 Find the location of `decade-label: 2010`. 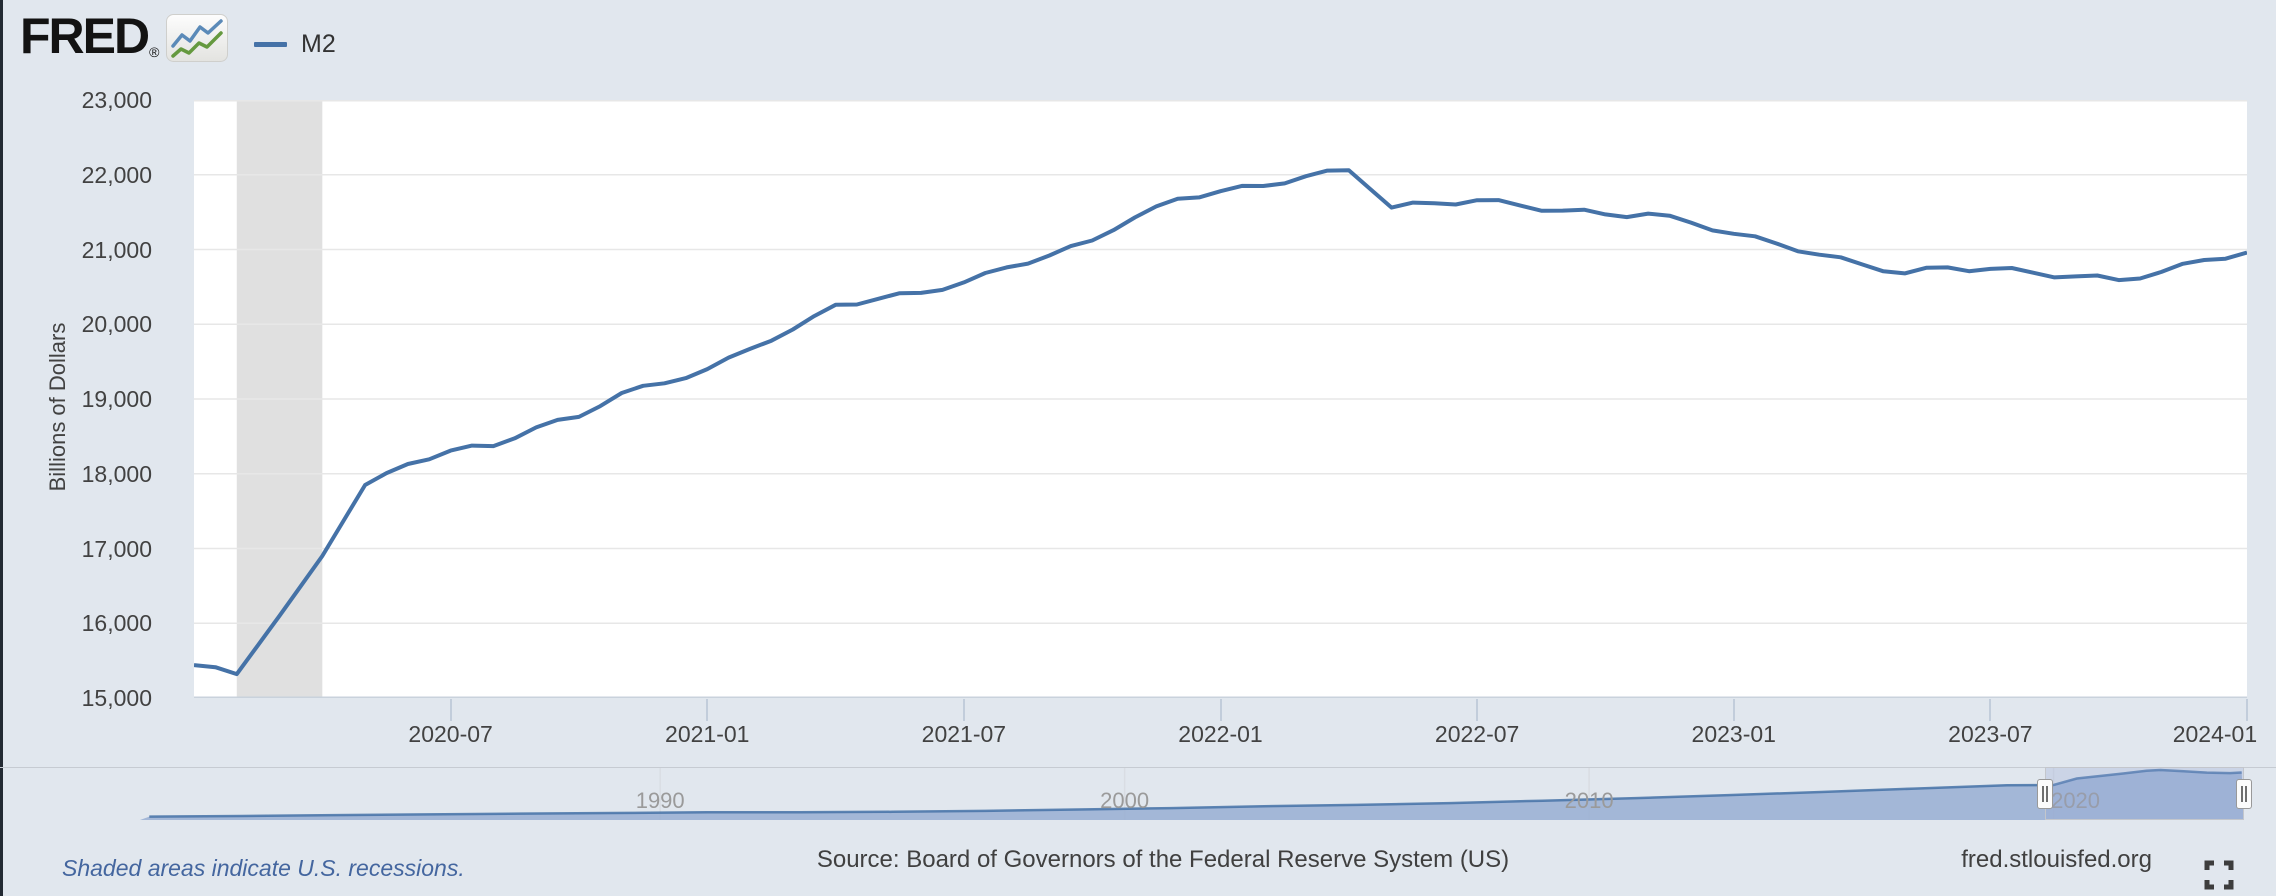

decade-label: 2010 is located at coordinates (1589, 800).